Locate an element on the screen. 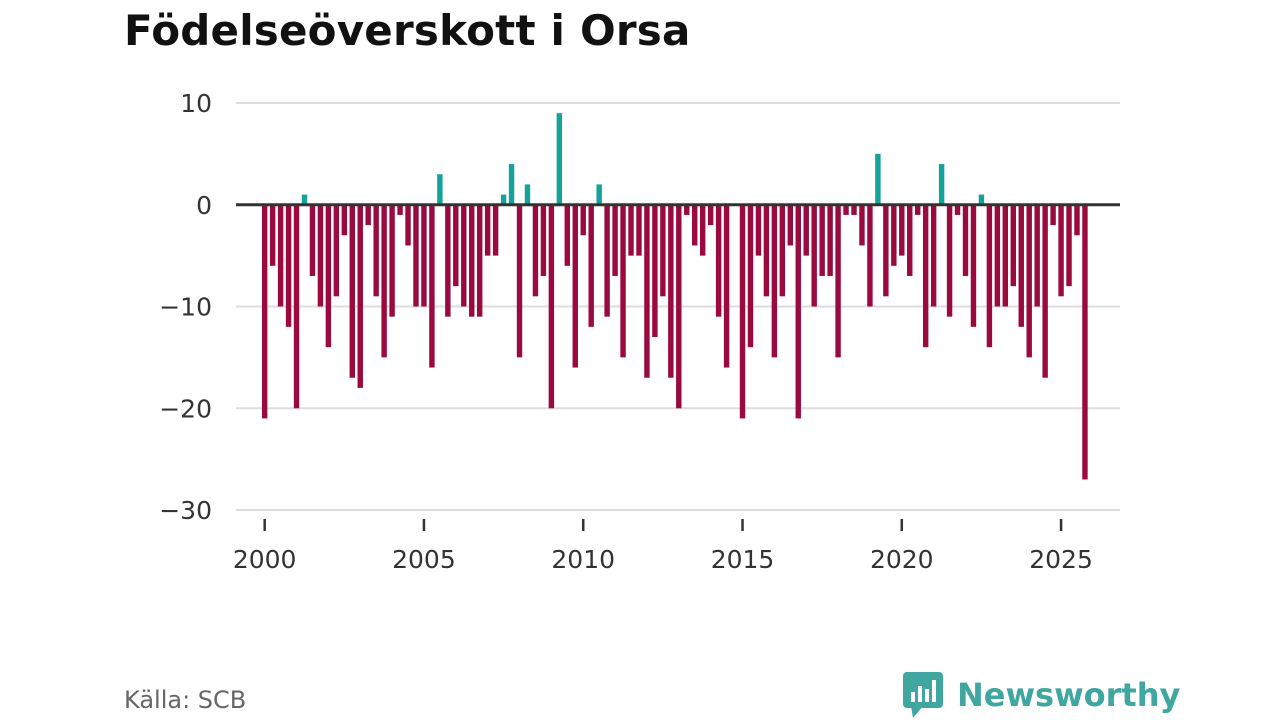  brand-logo: Newsworthy is located at coordinates (1041, 695).